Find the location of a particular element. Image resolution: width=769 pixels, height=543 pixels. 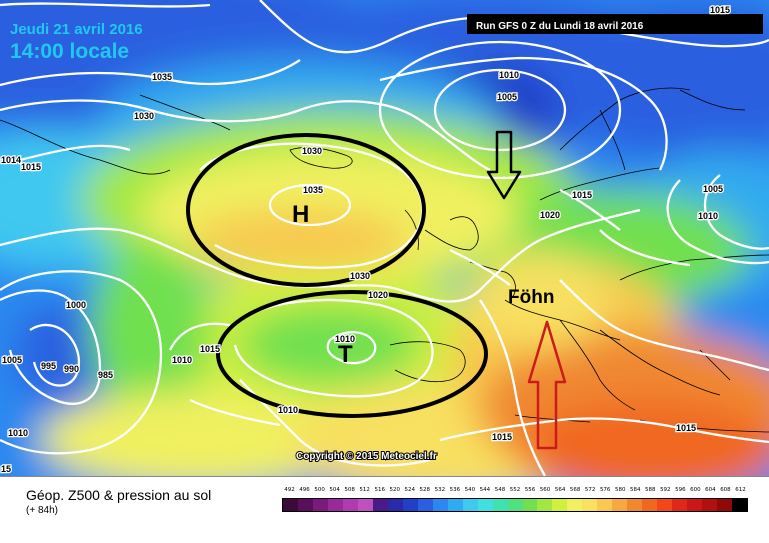

color-scale-tick: 560 is located at coordinates (545, 490).